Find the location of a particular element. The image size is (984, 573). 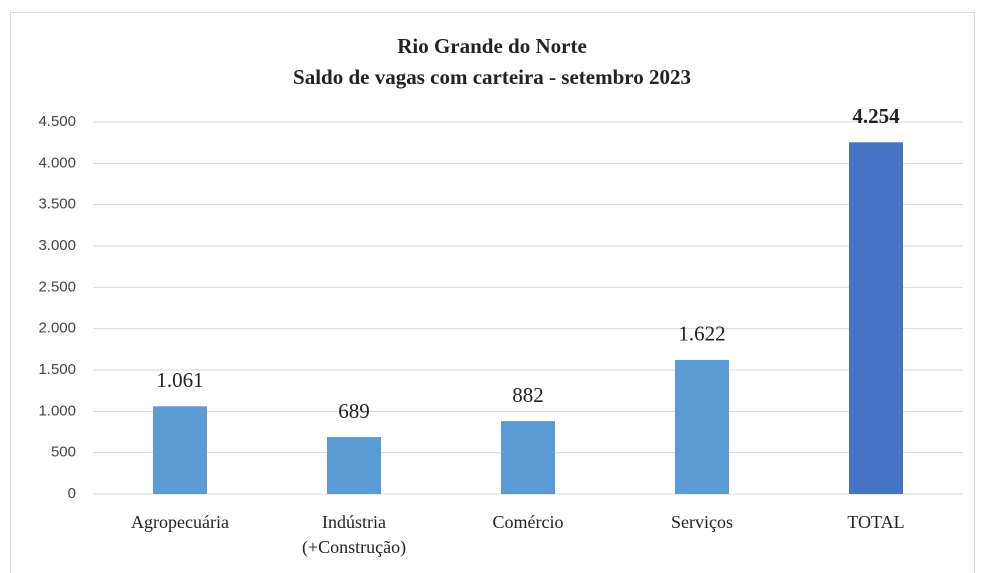

x-tick-label: Indústria (+Construção) is located at coordinates (354, 535).